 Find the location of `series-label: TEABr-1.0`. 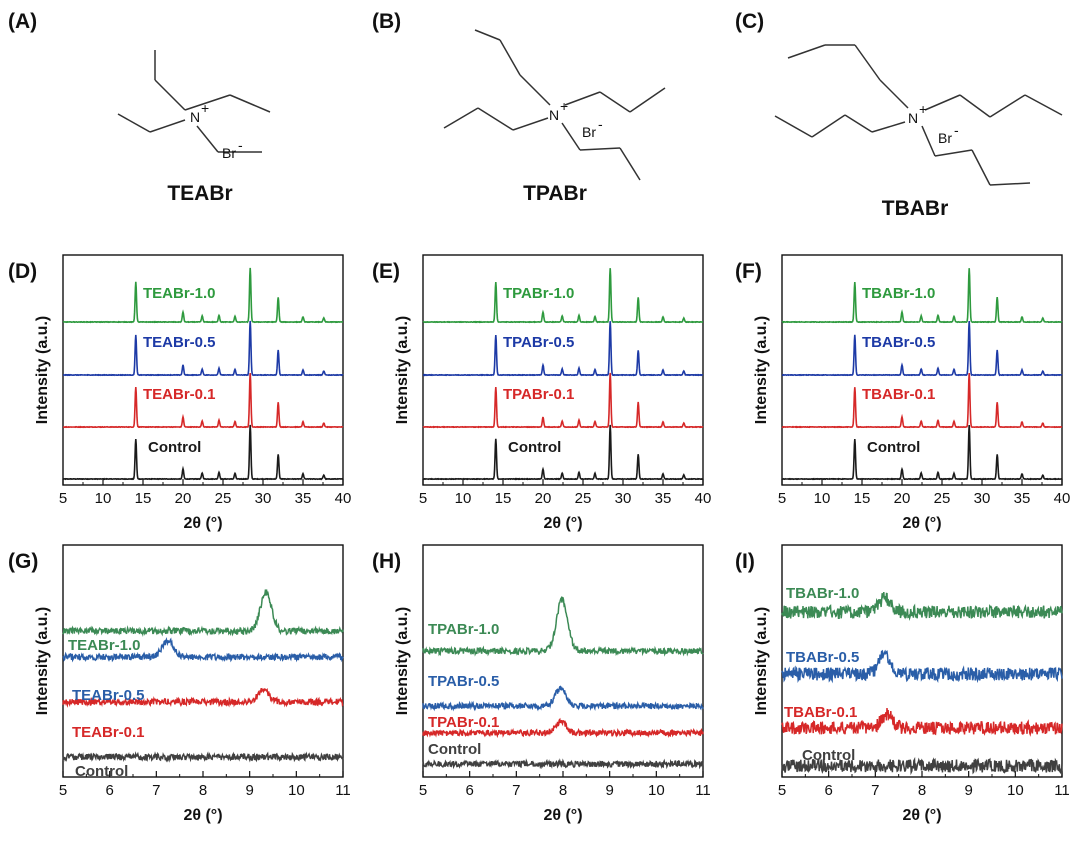

series-label: TEABr-1.0 is located at coordinates (179, 293).